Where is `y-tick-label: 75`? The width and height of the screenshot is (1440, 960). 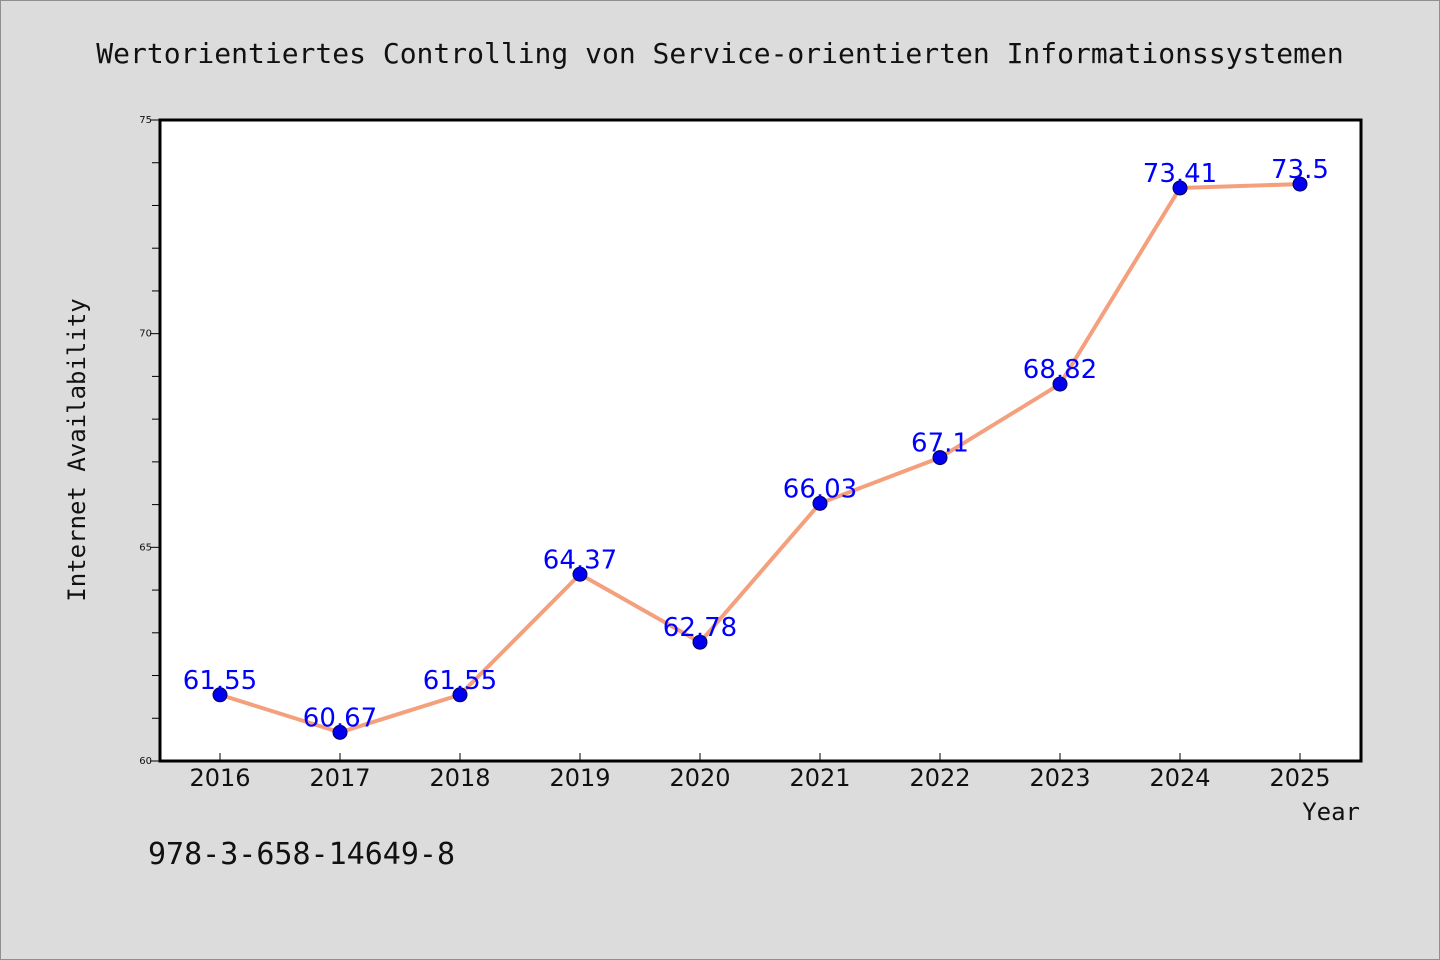 y-tick-label: 75 is located at coordinates (145, 120).